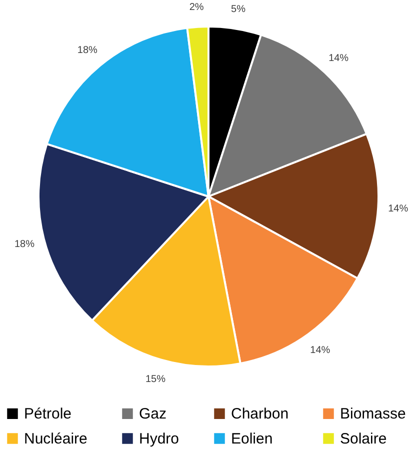 This screenshot has height=453, width=417. What do you see at coordinates (196, 7) in the screenshot?
I see `data-label: 2%` at bounding box center [196, 7].